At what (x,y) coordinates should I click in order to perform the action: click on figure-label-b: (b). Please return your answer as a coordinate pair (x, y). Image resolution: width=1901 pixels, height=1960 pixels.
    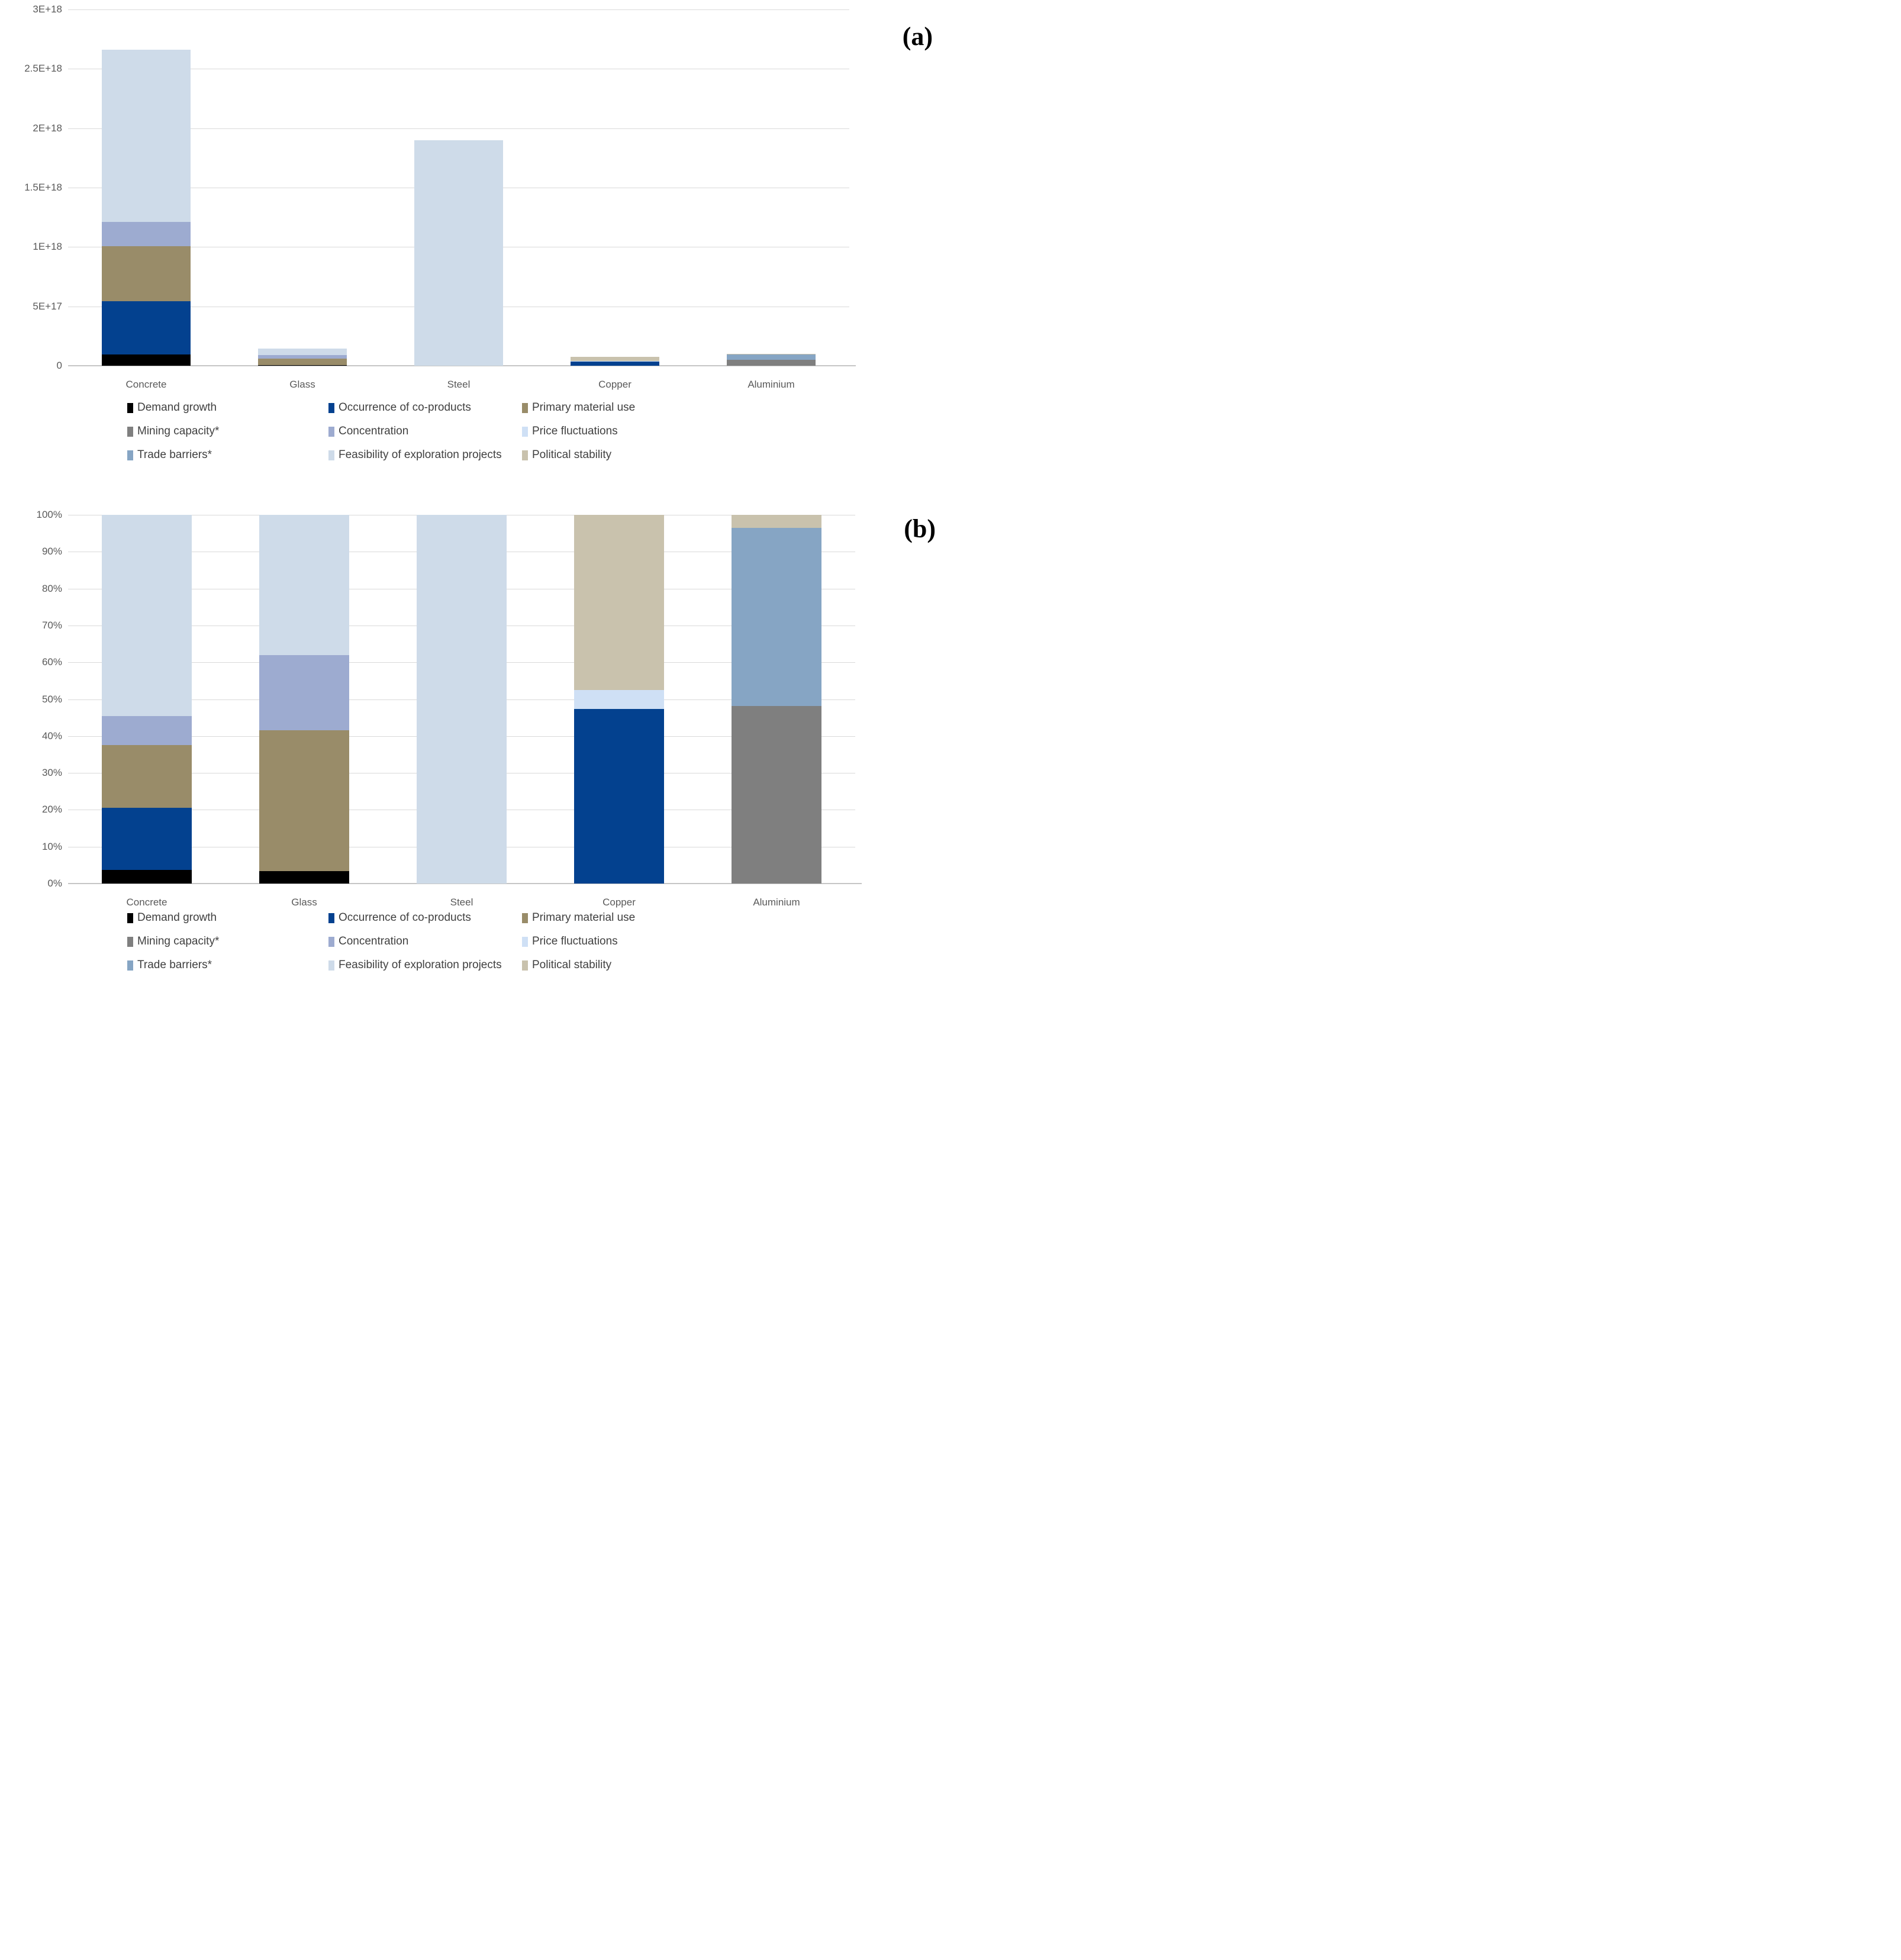
    Looking at the image, I should click on (920, 528).